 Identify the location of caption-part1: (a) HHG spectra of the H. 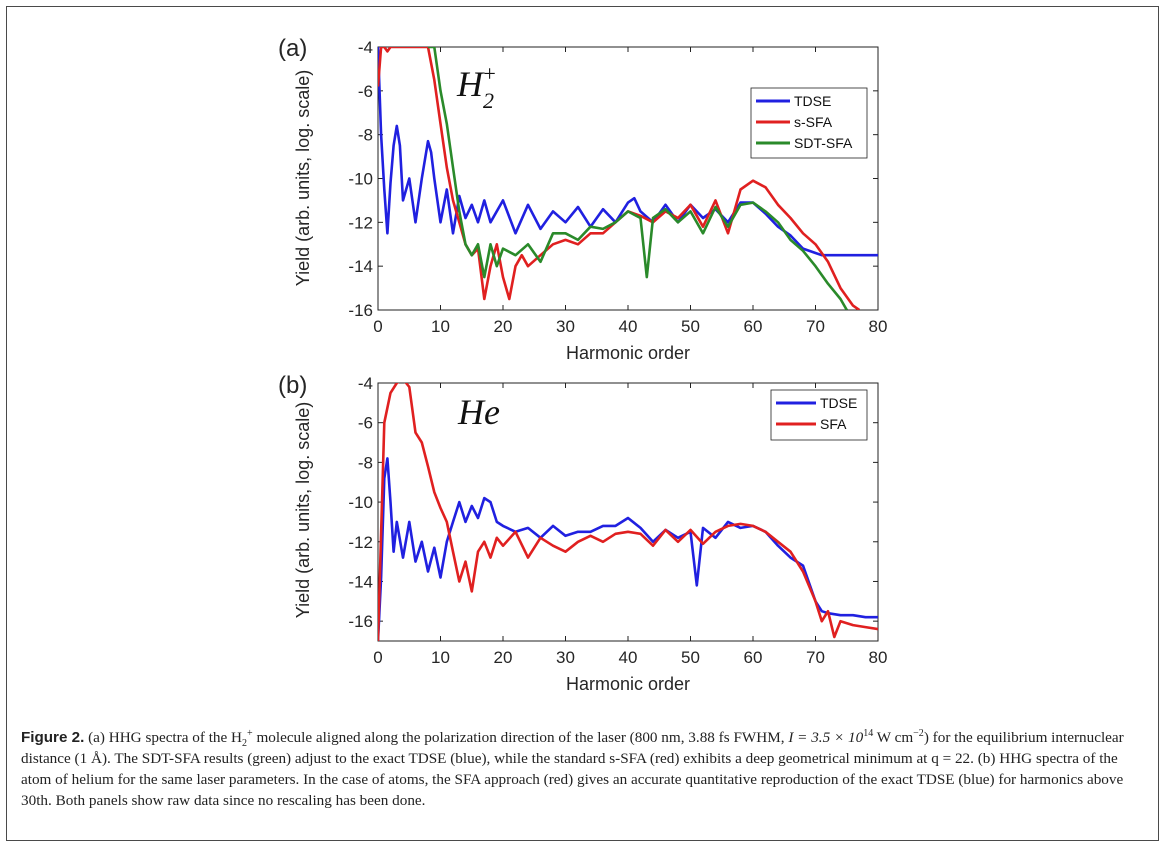
(165, 737).